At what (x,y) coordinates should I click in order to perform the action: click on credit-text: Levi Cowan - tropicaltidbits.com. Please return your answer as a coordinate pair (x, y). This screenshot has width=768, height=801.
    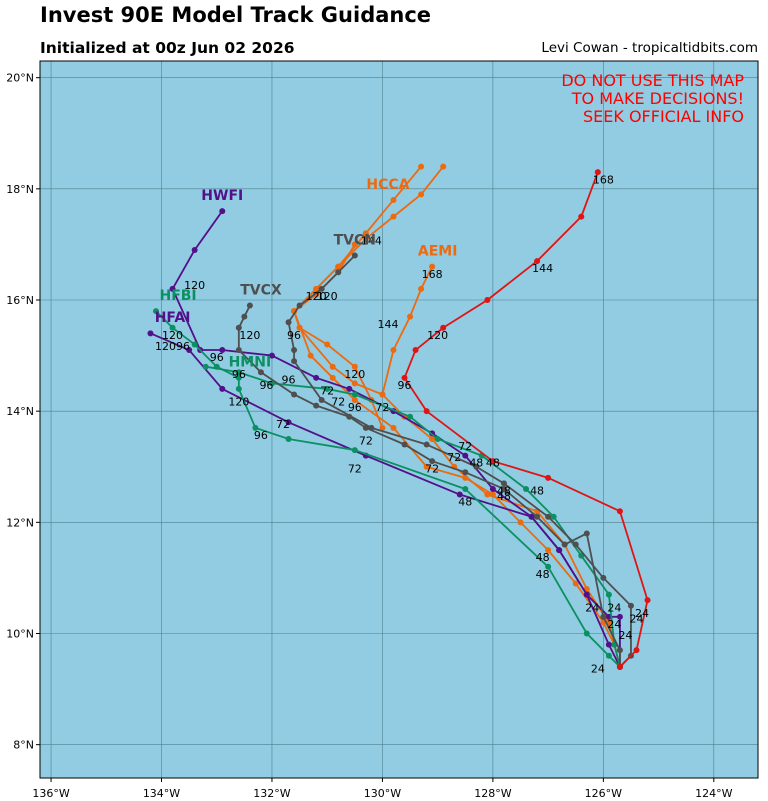
    Looking at the image, I should click on (649, 48).